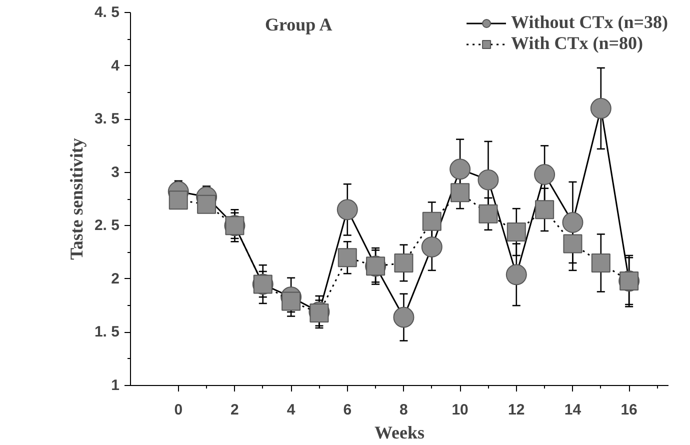  Describe the element at coordinates (178, 410) in the screenshot. I see `x-tick-label: 0` at that location.